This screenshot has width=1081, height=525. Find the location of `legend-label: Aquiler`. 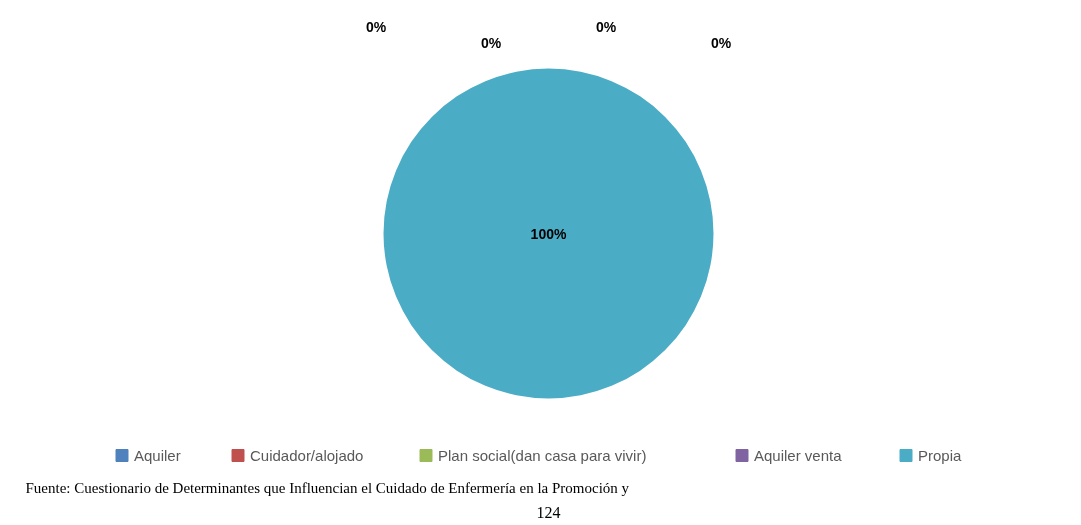

legend-label: Aquiler is located at coordinates (157, 455).